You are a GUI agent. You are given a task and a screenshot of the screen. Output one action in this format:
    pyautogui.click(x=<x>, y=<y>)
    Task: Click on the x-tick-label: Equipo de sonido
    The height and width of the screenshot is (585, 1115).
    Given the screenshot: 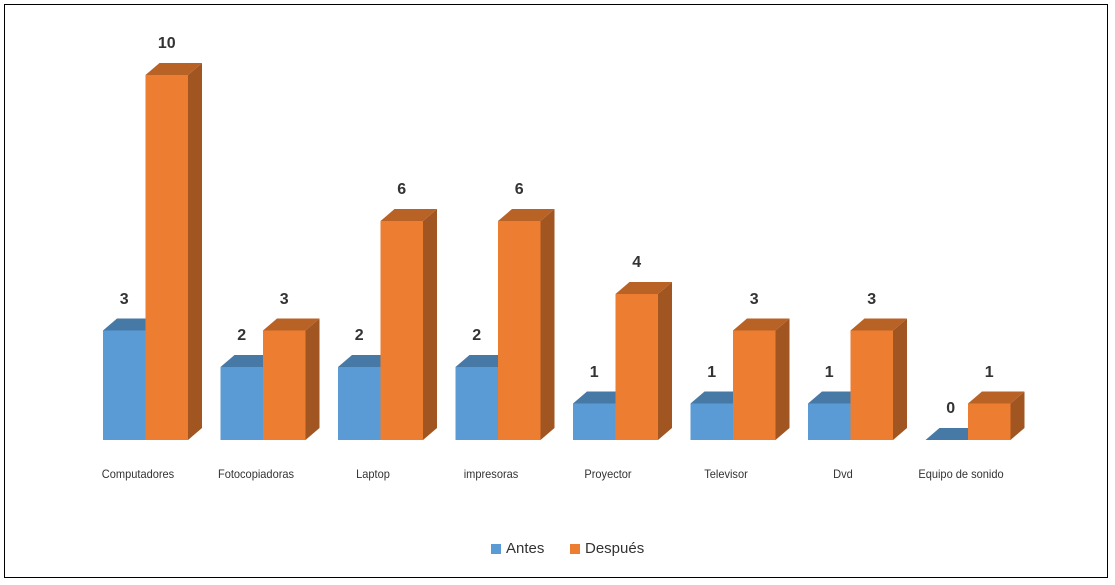 What is the action you would take?
    pyautogui.click(x=960, y=474)
    